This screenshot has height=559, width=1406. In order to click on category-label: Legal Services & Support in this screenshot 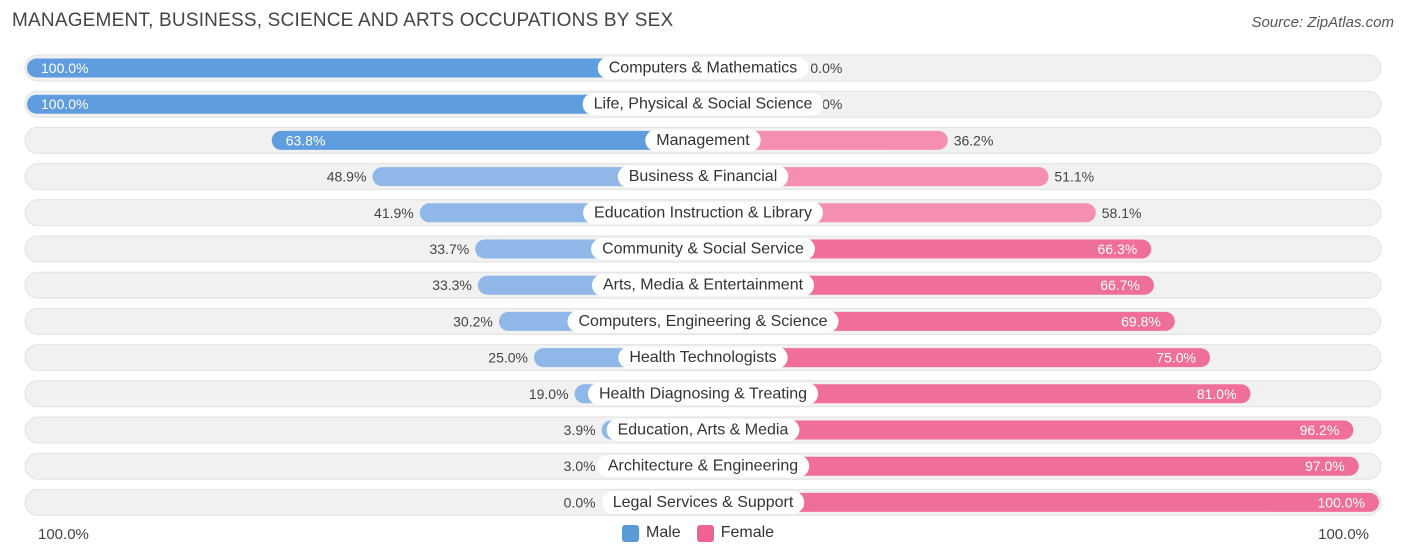, I will do `click(703, 502)`.